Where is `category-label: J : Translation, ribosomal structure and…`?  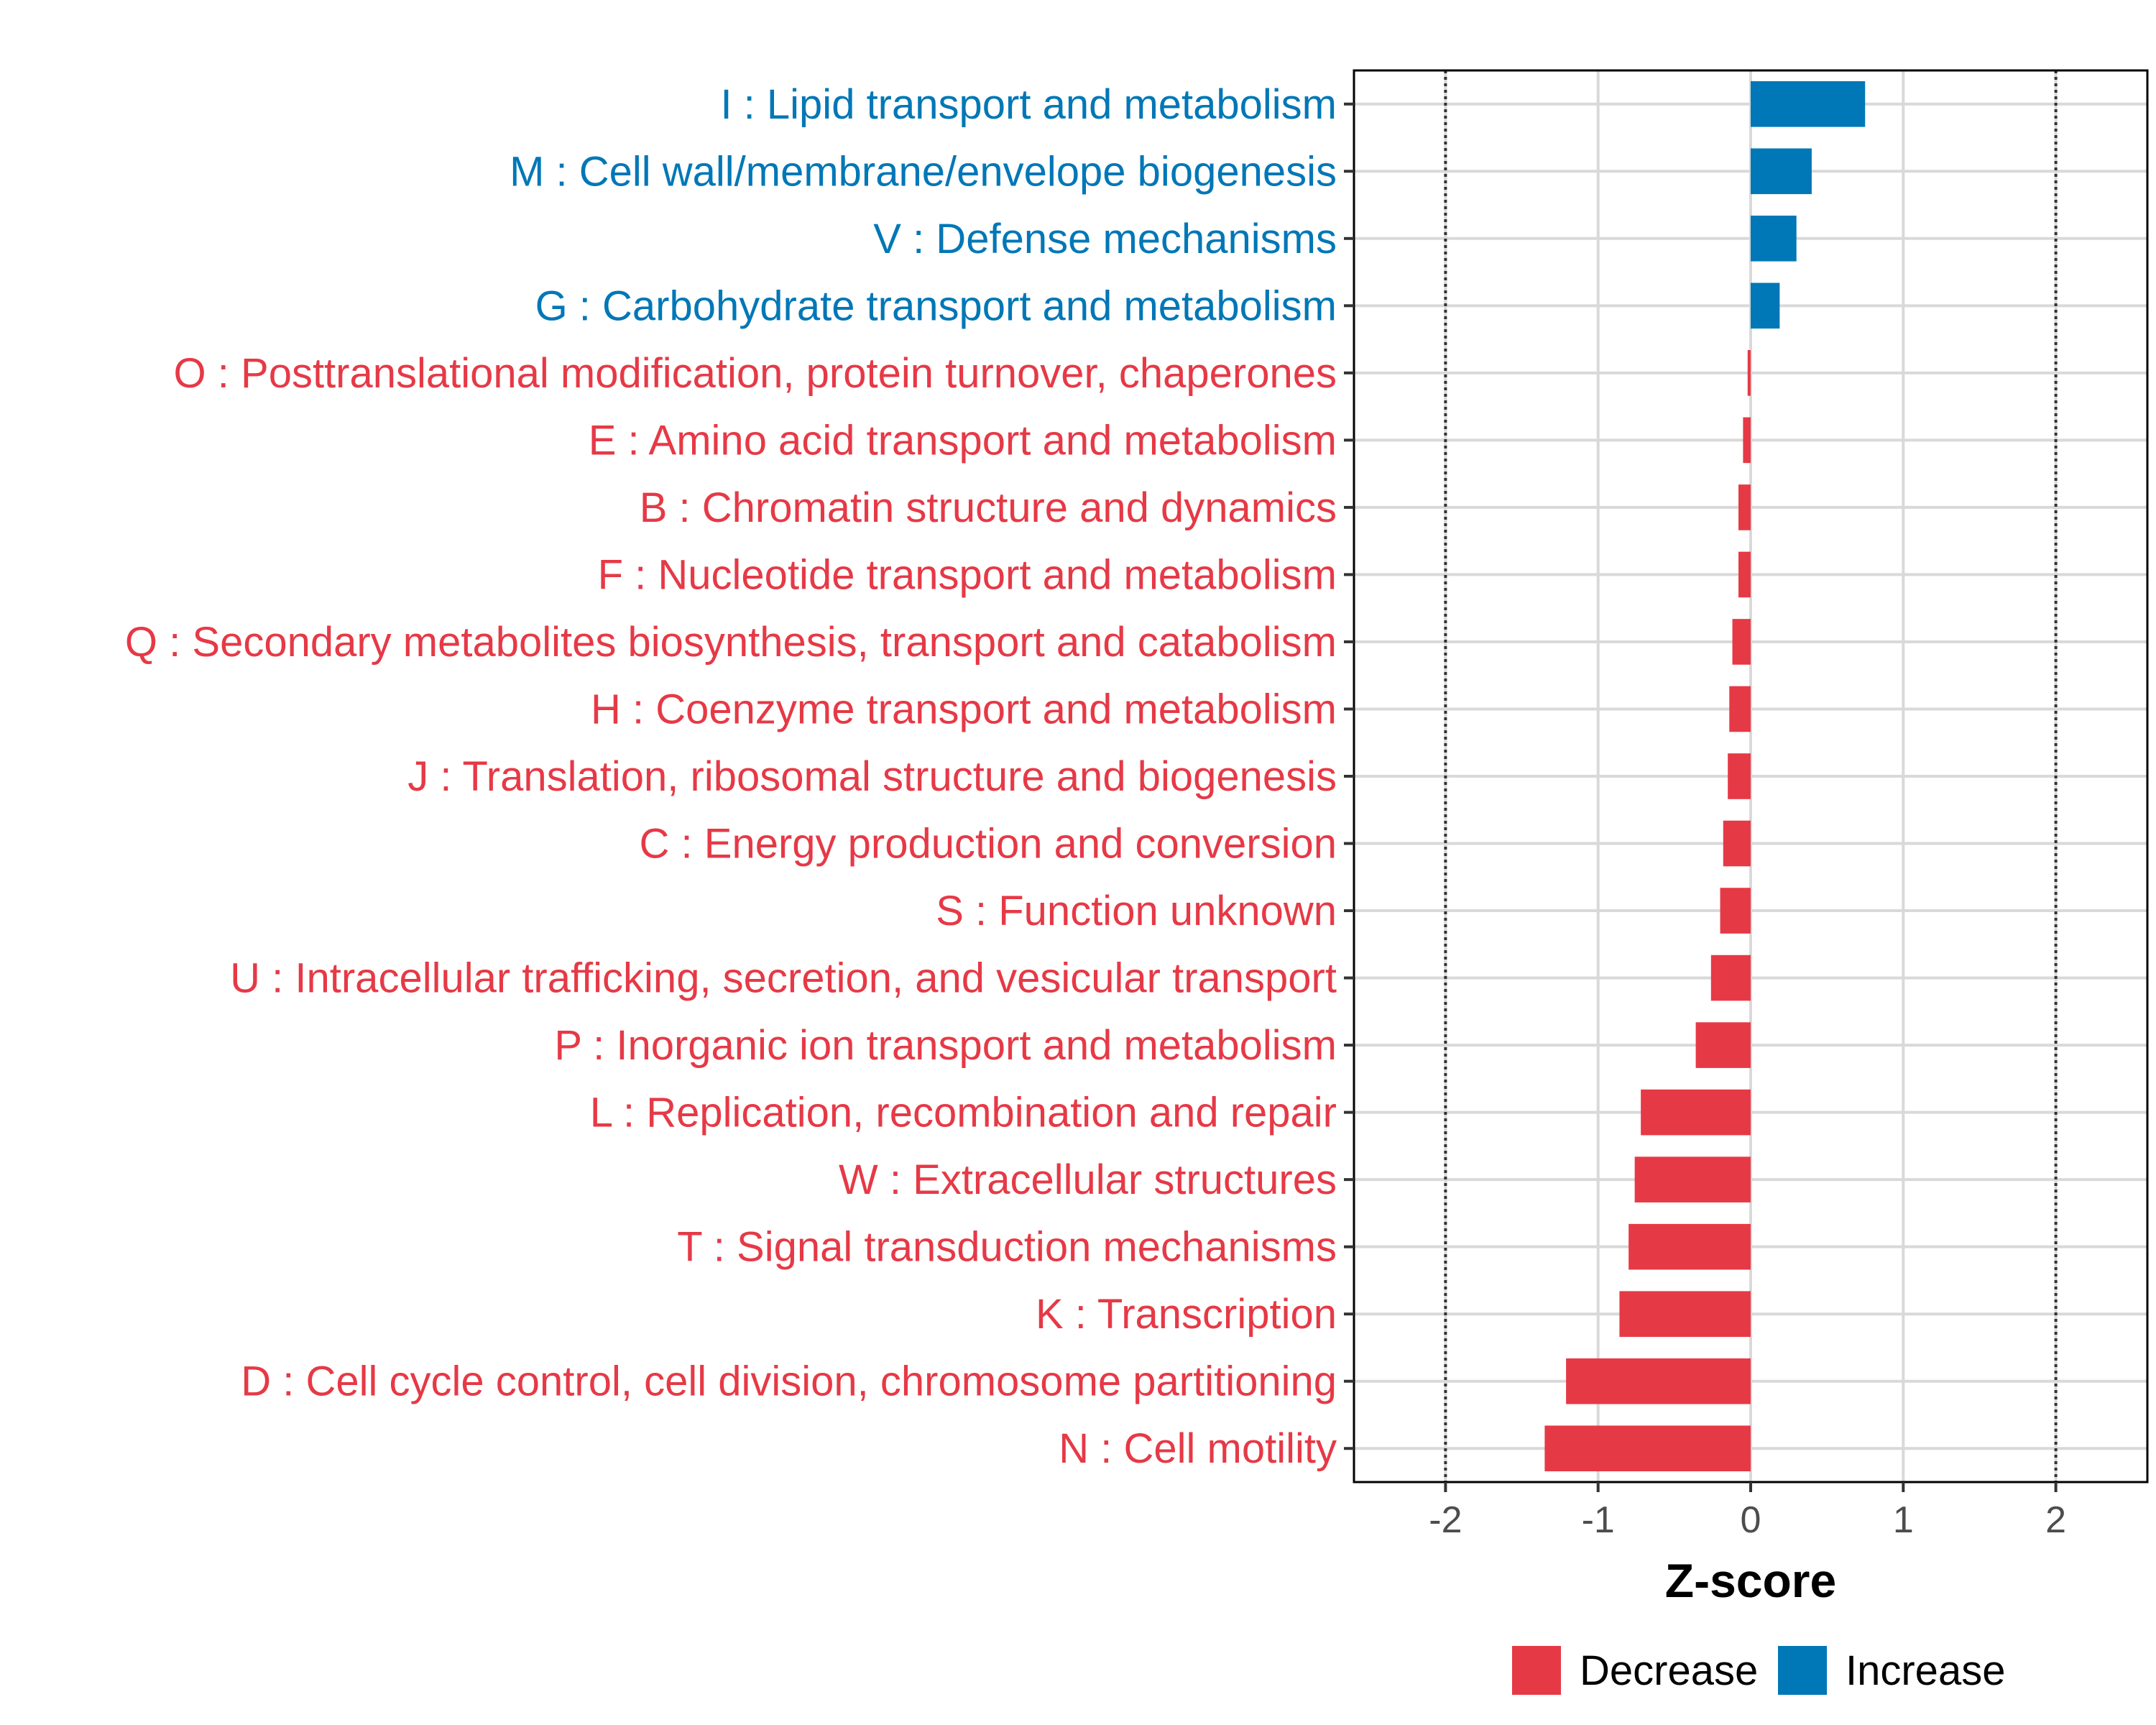
category-label: J : Translation, ribosomal structure and… is located at coordinates (872, 776).